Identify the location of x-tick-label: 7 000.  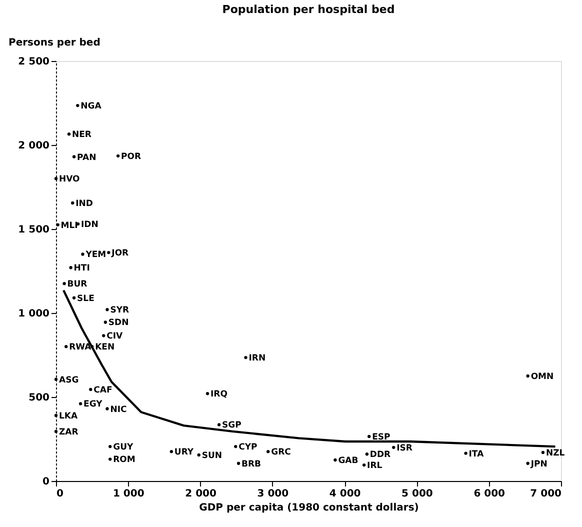
(546, 494).